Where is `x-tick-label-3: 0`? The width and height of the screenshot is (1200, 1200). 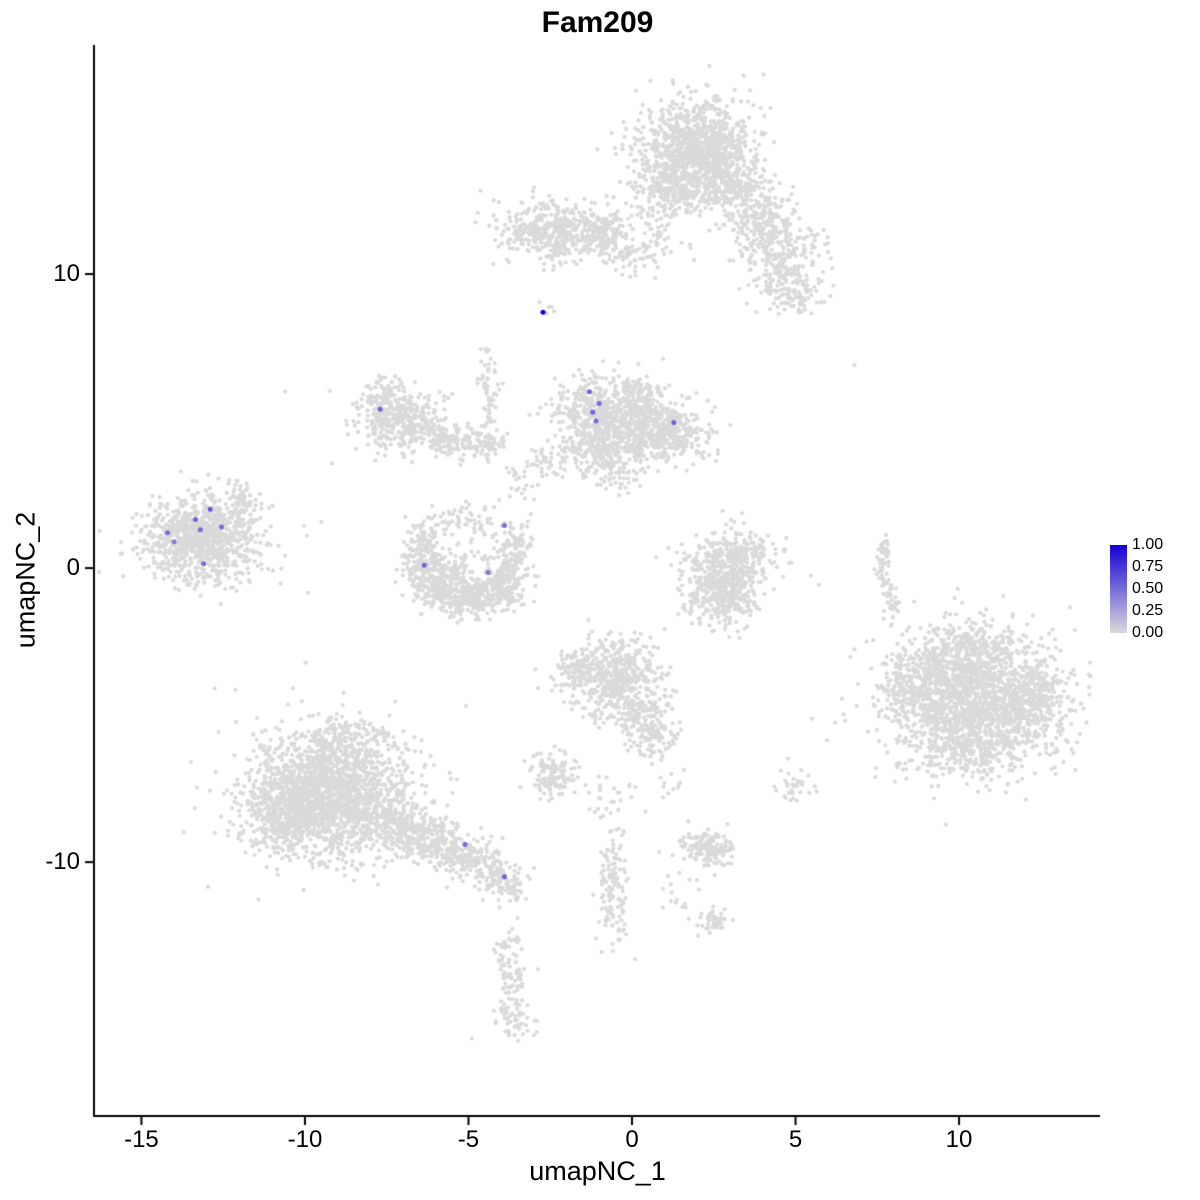 x-tick-label-3: 0 is located at coordinates (632, 1139).